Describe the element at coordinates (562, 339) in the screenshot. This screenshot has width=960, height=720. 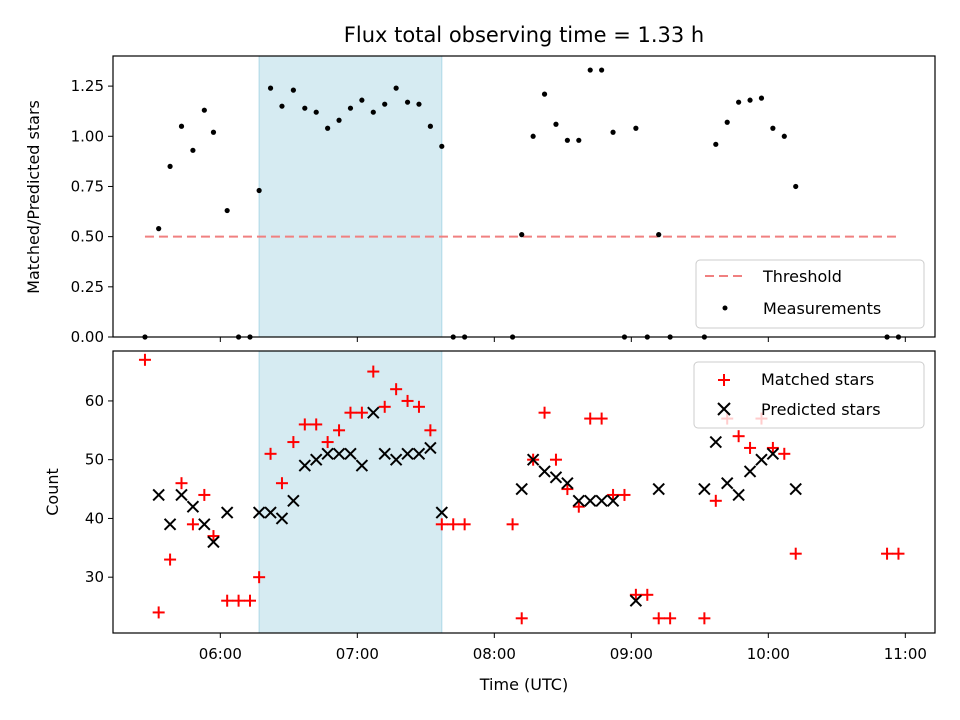
I see `top-x-ticks` at that location.